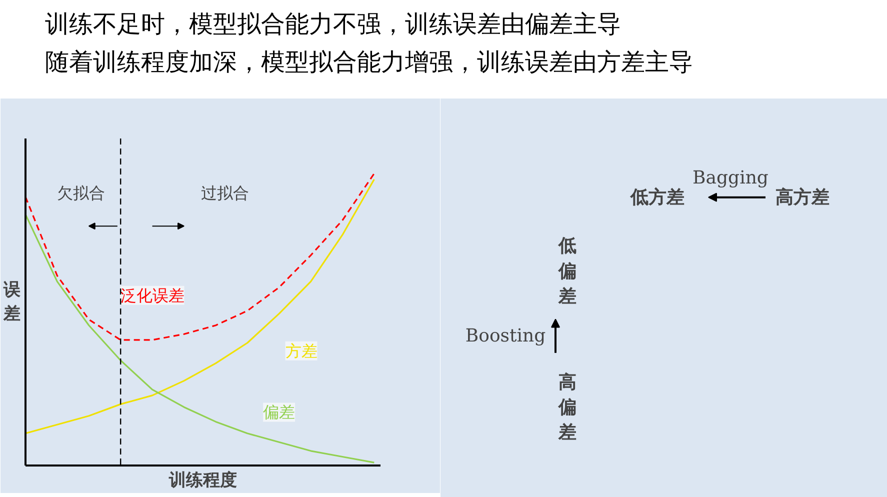  Describe the element at coordinates (80, 193) in the screenshot. I see `annotation: 欠拟合` at that location.